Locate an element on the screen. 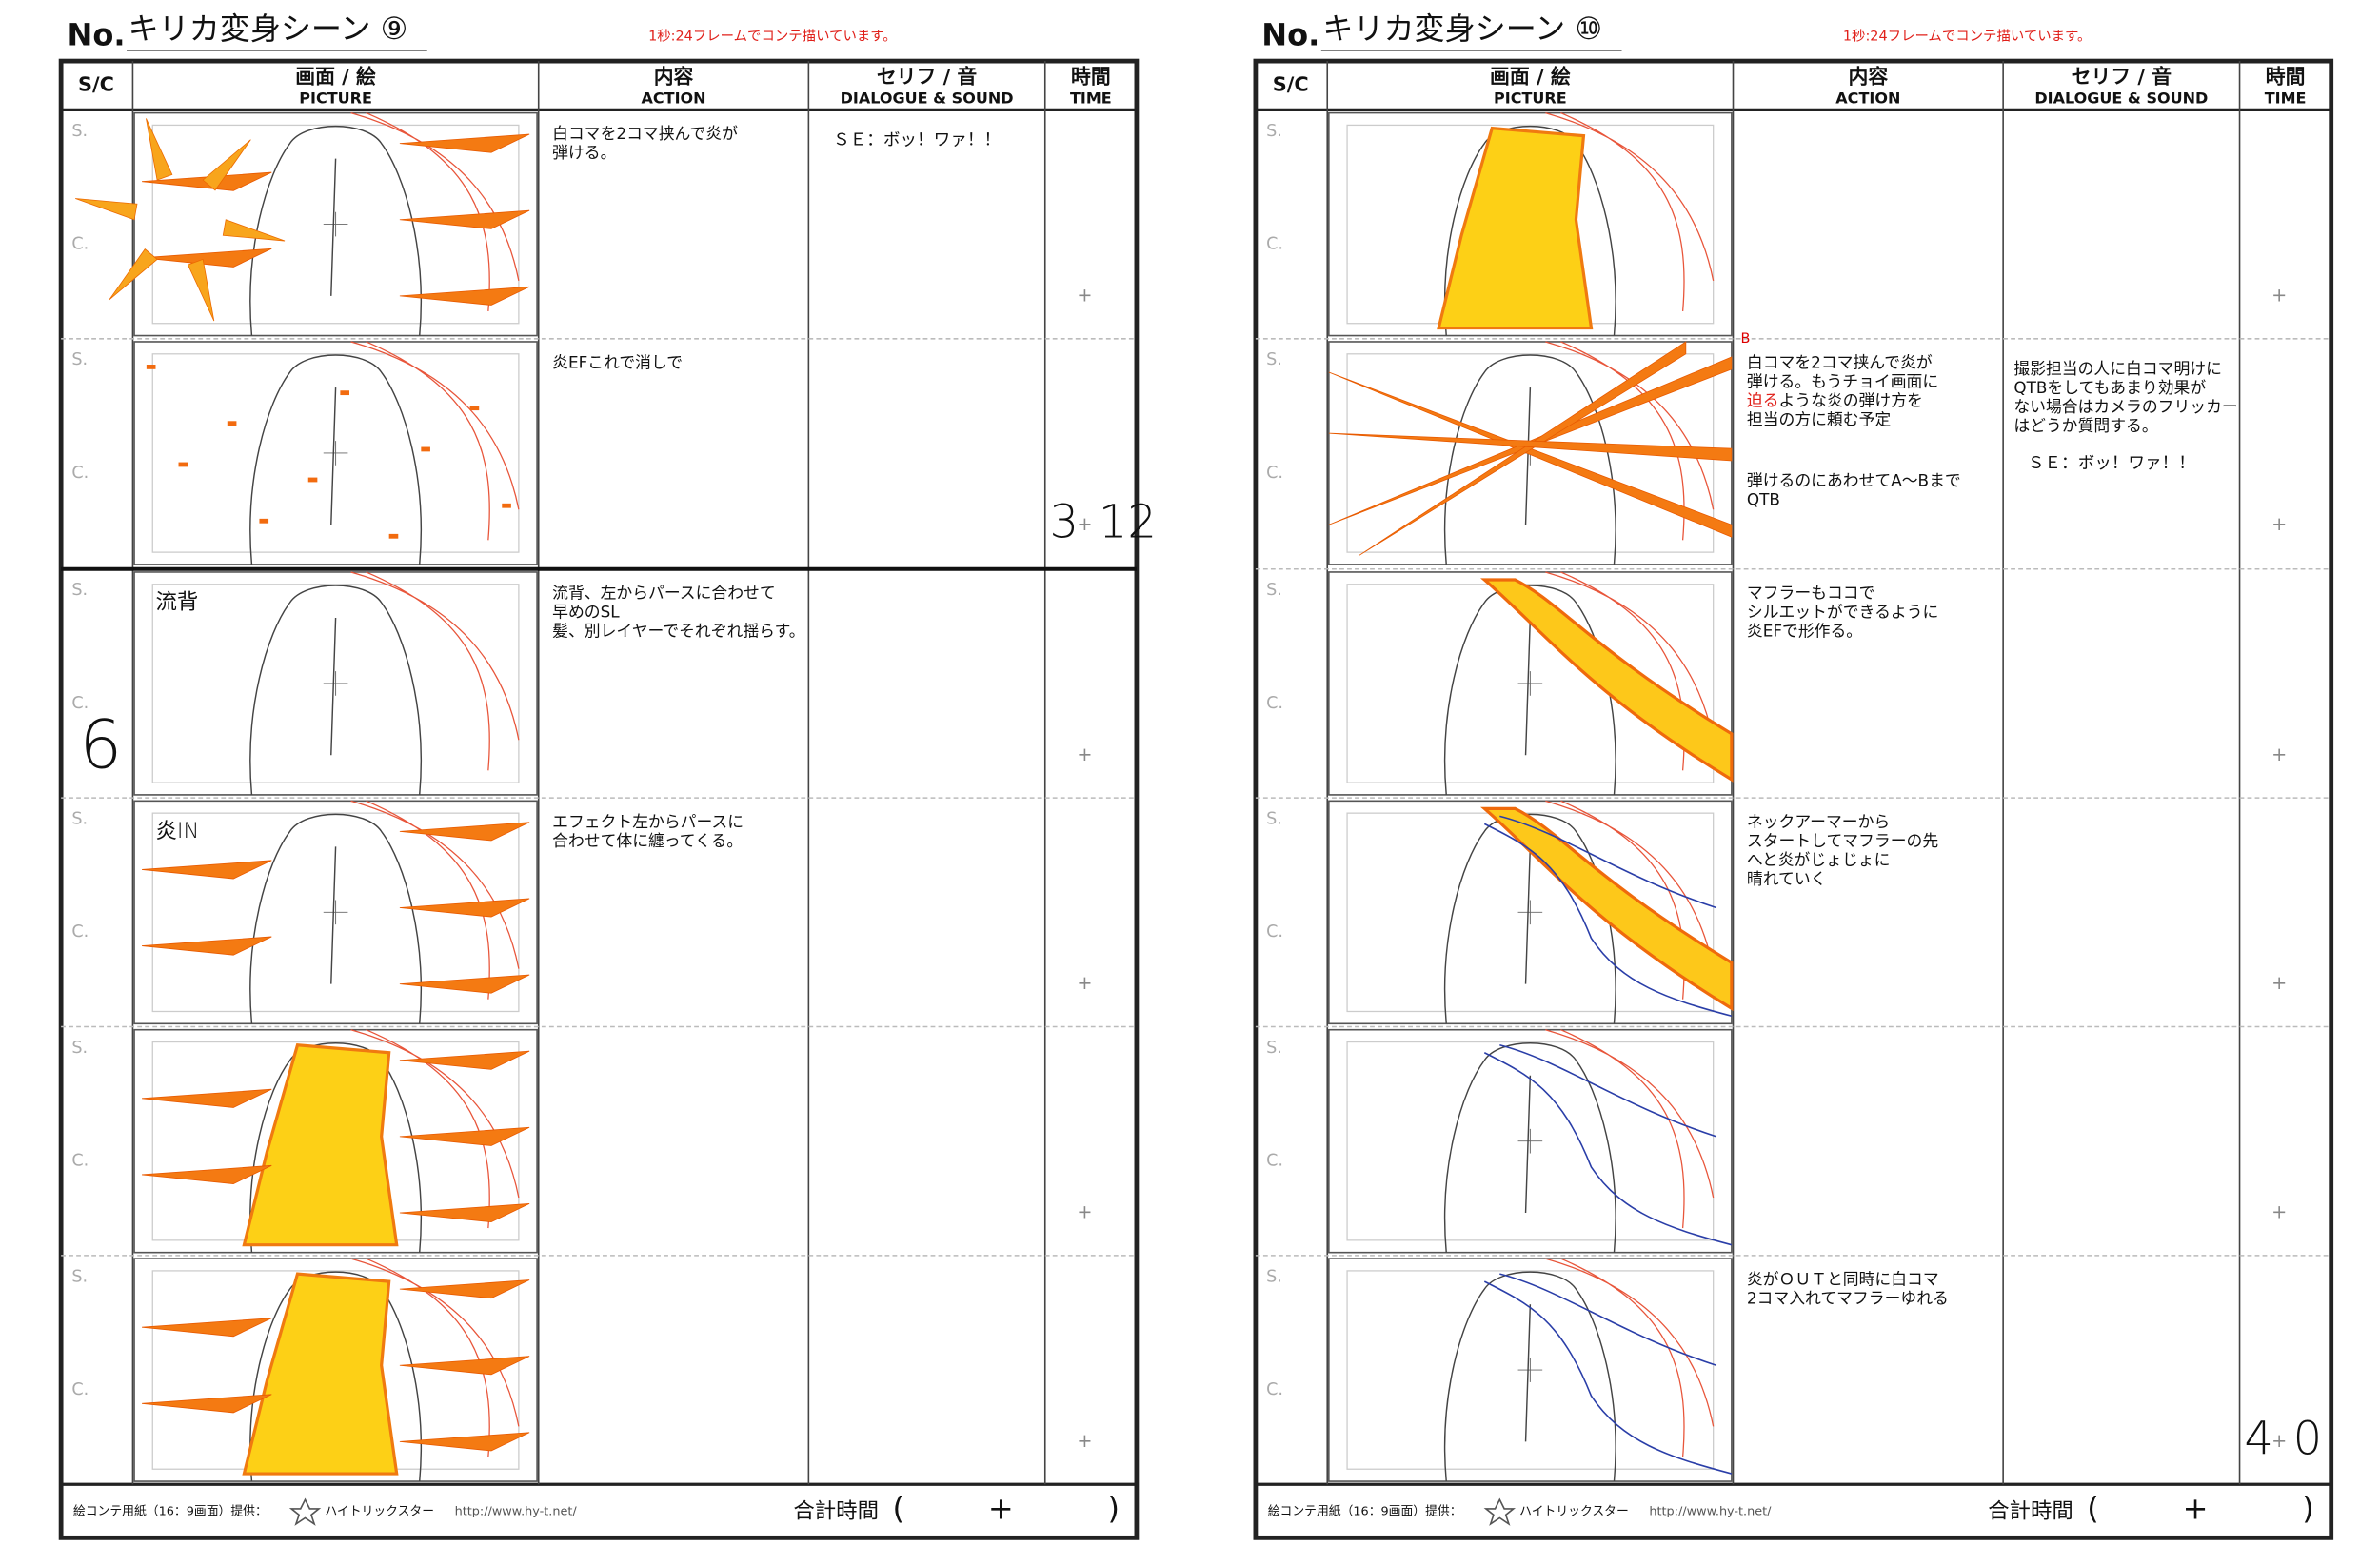 Image resolution: width=2380 pixels, height=1566 pixels. total-open: ( is located at coordinates (899, 1509).